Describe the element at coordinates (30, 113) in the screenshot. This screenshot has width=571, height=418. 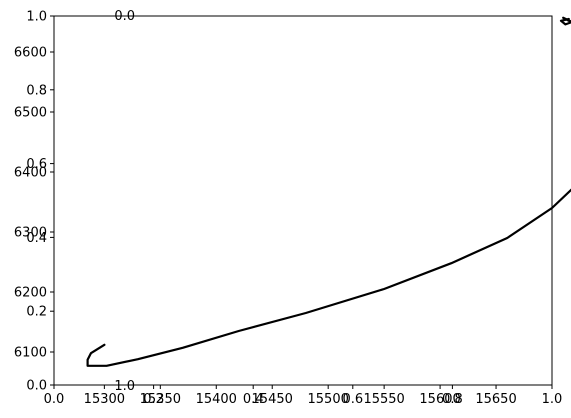
I see `data-y-tick-4-label: 6500` at that location.